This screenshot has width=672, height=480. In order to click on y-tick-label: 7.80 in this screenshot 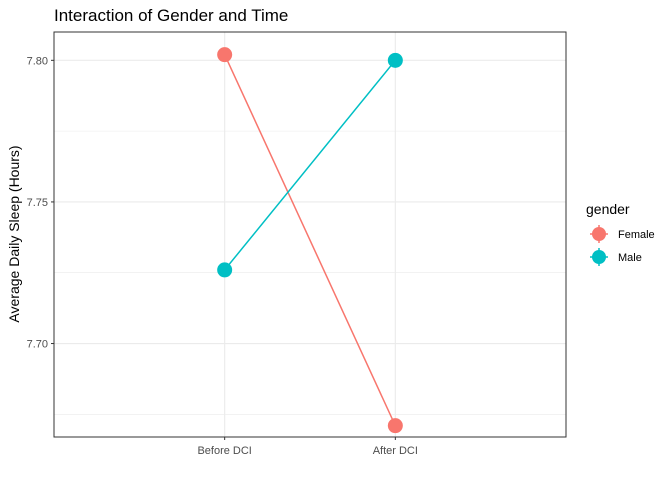, I will do `click(37, 61)`.